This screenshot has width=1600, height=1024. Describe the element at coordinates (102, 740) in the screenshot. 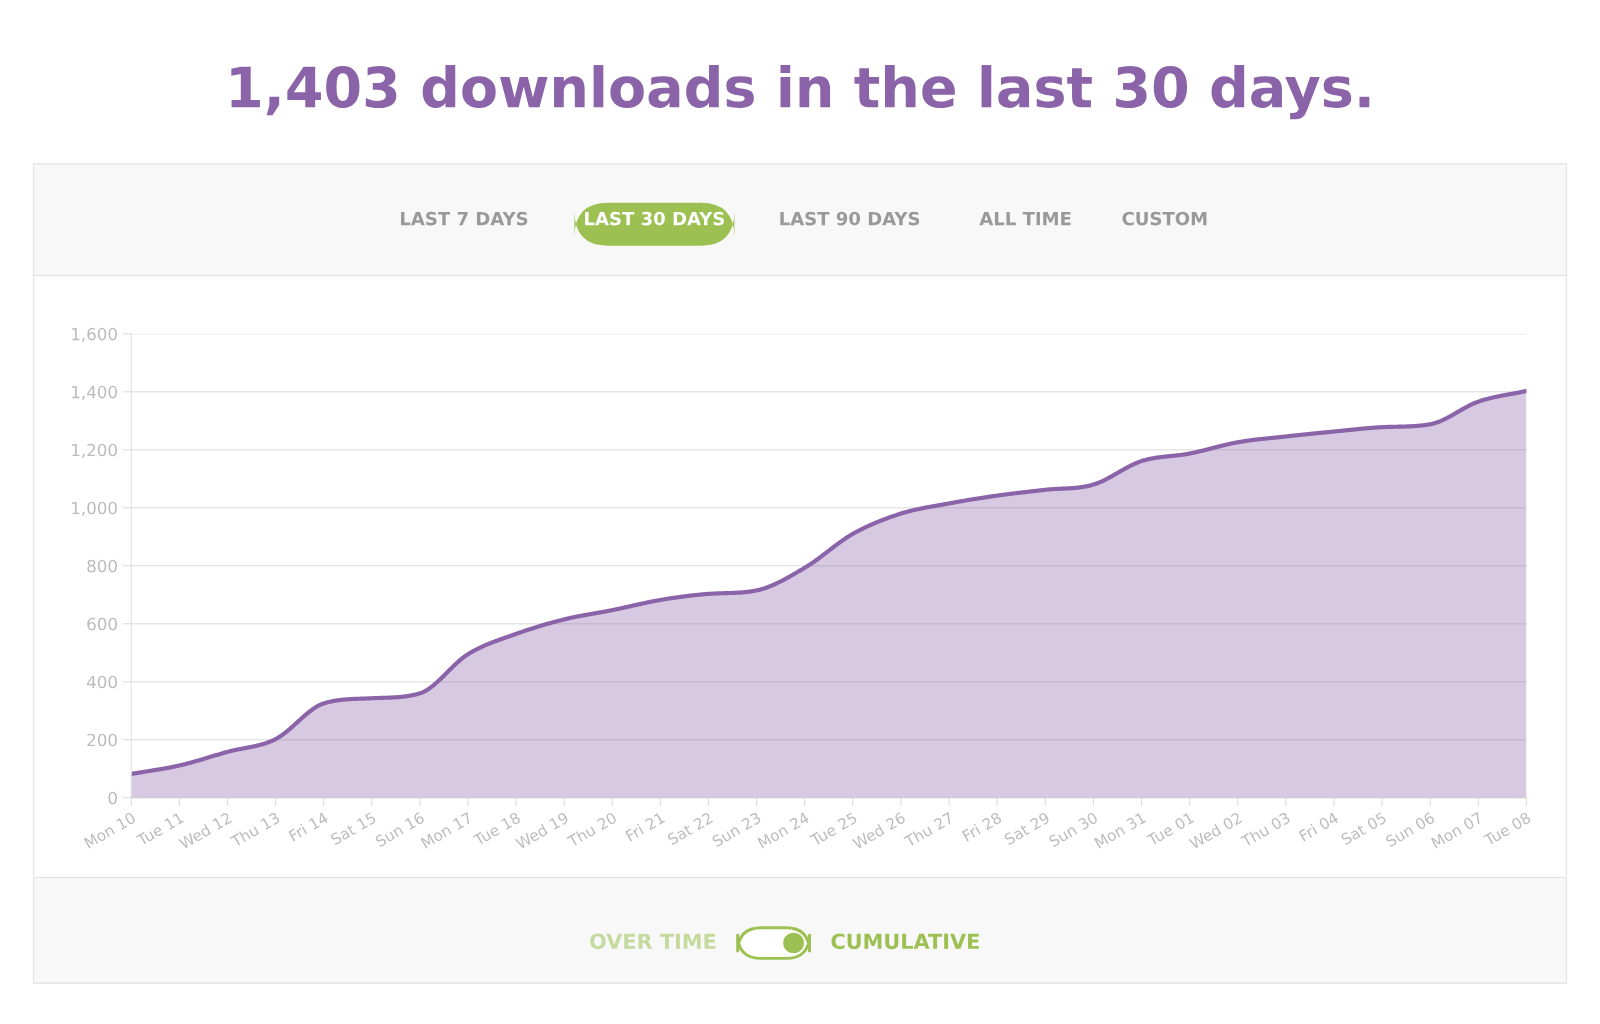

I see `y-tick-label: 200` at that location.